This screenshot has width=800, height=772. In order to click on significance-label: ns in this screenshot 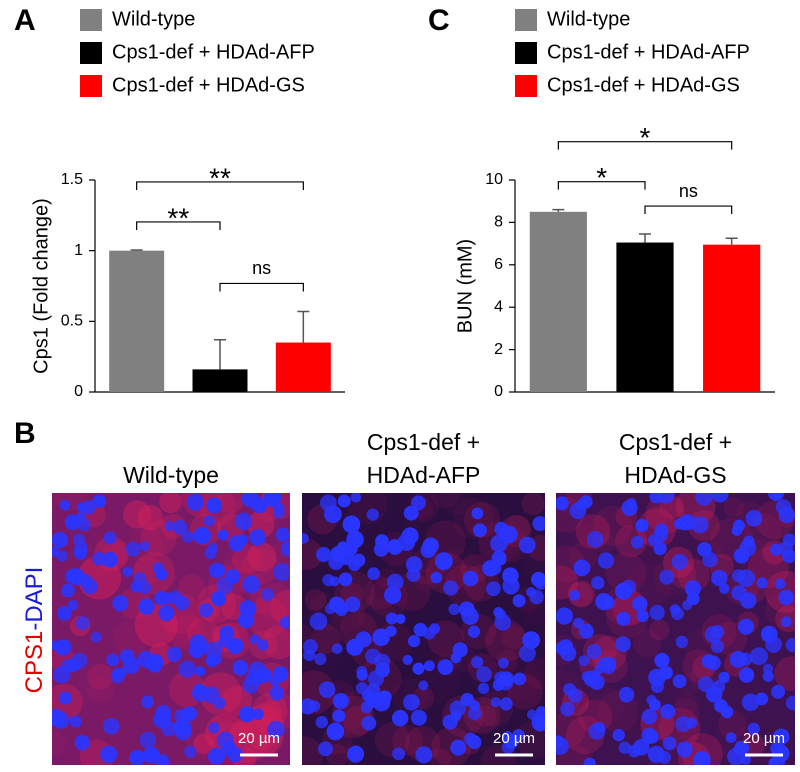, I will do `click(688, 191)`.